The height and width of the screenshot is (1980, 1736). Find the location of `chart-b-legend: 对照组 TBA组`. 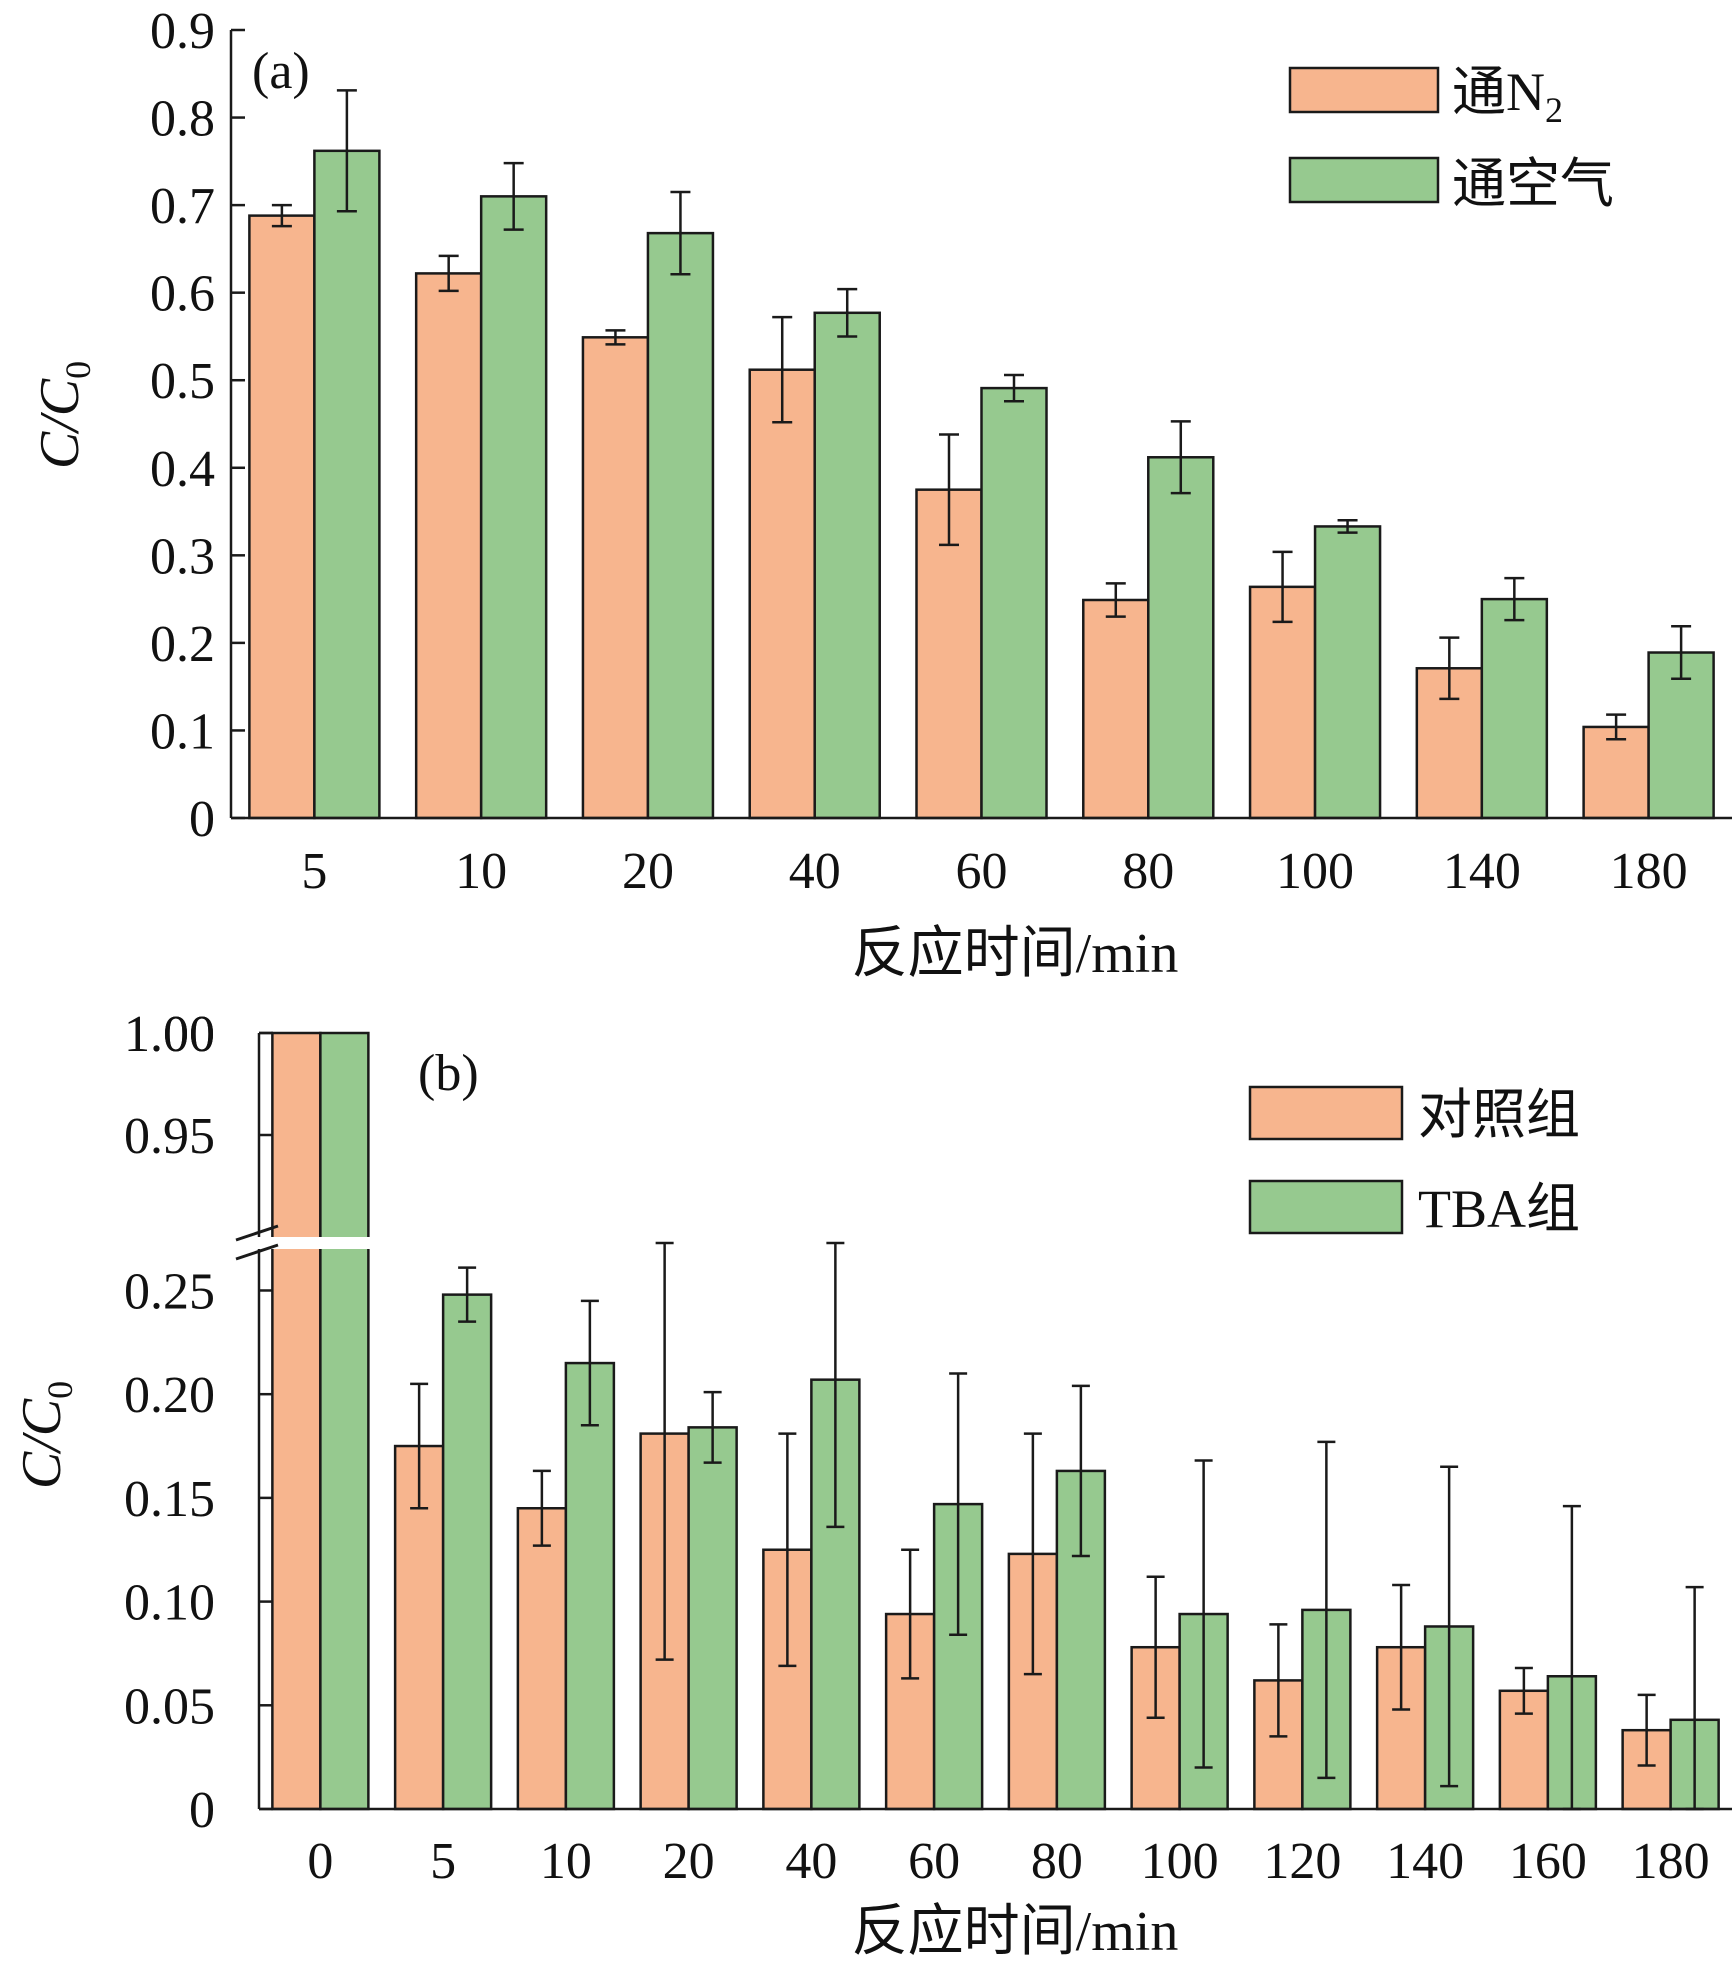

chart-b-legend: 对照组 TBA组 is located at coordinates (1414, 1162).